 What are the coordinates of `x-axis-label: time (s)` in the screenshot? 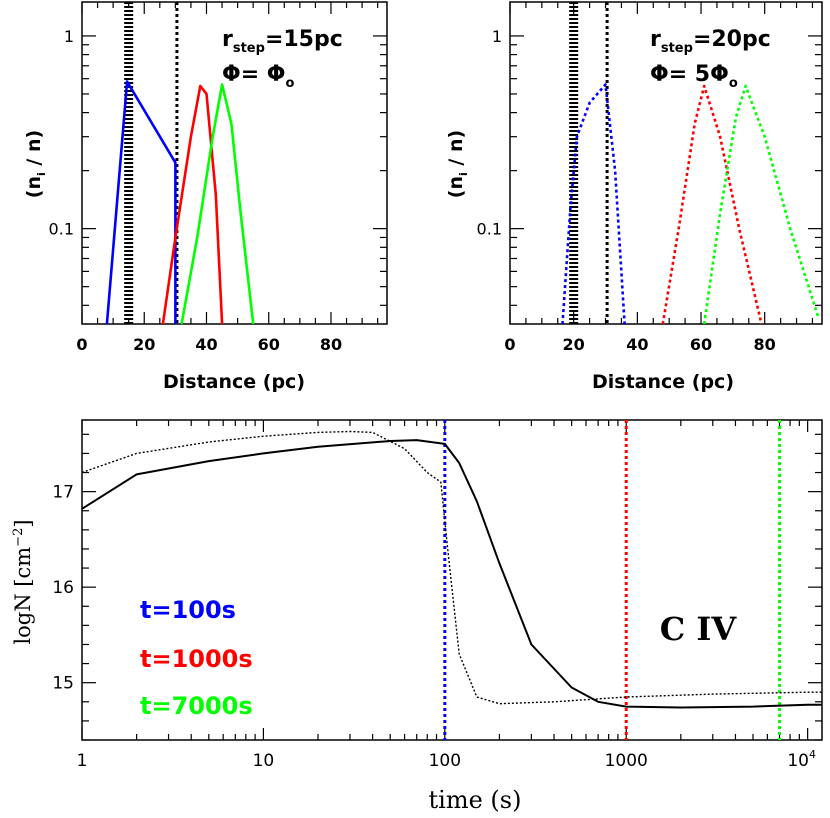 It's located at (475, 800).